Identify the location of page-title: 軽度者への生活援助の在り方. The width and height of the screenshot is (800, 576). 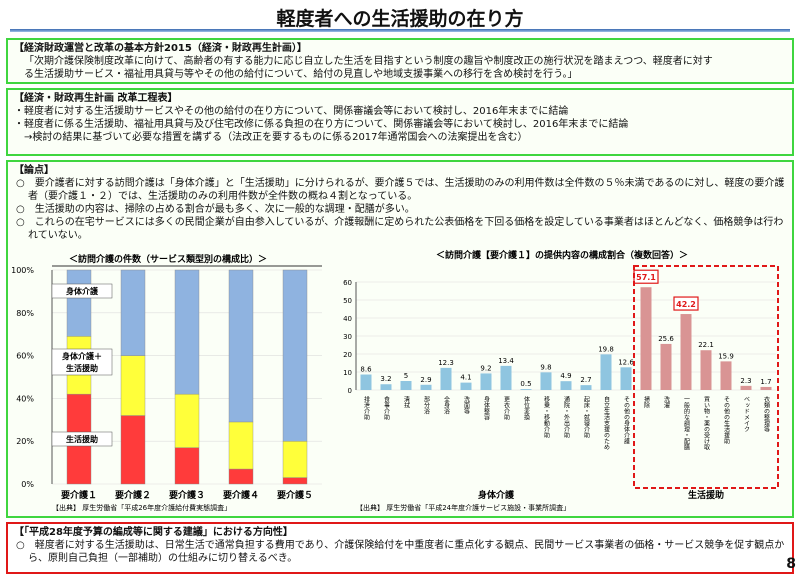
(400, 19).